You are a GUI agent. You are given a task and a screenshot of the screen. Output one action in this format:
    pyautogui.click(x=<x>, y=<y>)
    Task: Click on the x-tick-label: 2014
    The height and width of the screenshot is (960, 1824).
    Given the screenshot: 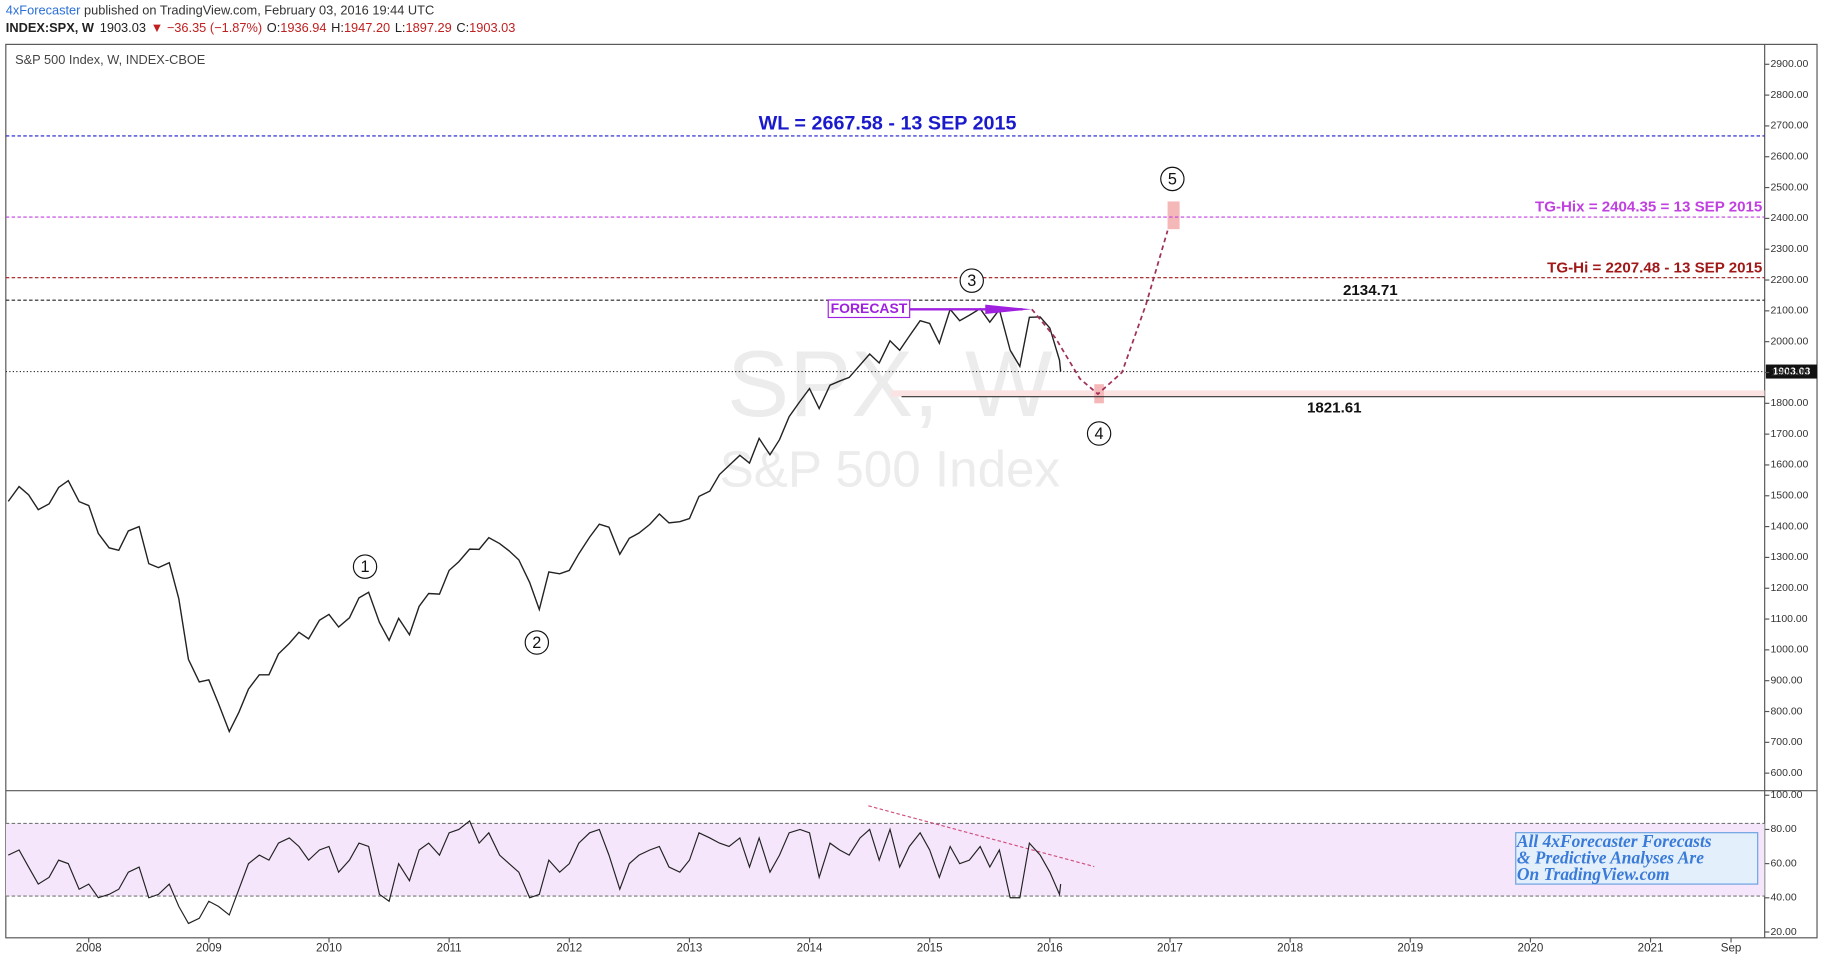 What is the action you would take?
    pyautogui.click(x=810, y=947)
    